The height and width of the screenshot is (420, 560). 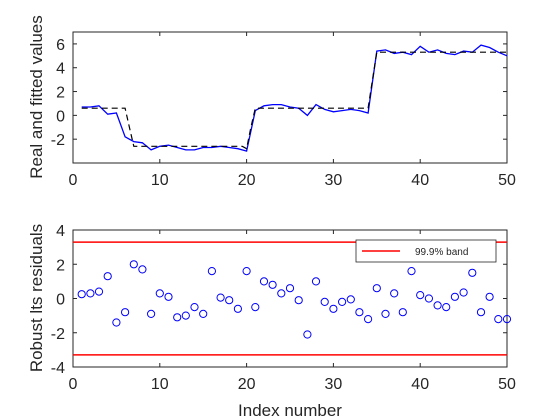 What do you see at coordinates (290, 410) in the screenshot?
I see `bottom-x-axis-label: Index number` at bounding box center [290, 410].